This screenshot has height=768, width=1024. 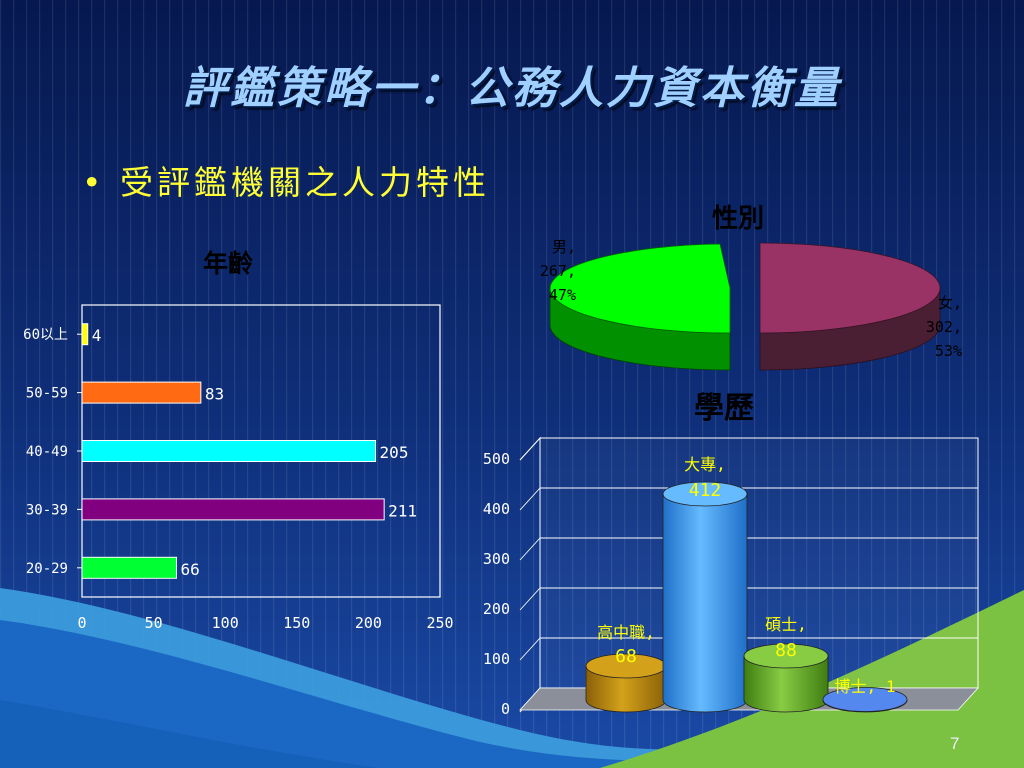 I want to click on bullet-item: • 受評鑑機關之人力特性, so click(x=286, y=182).